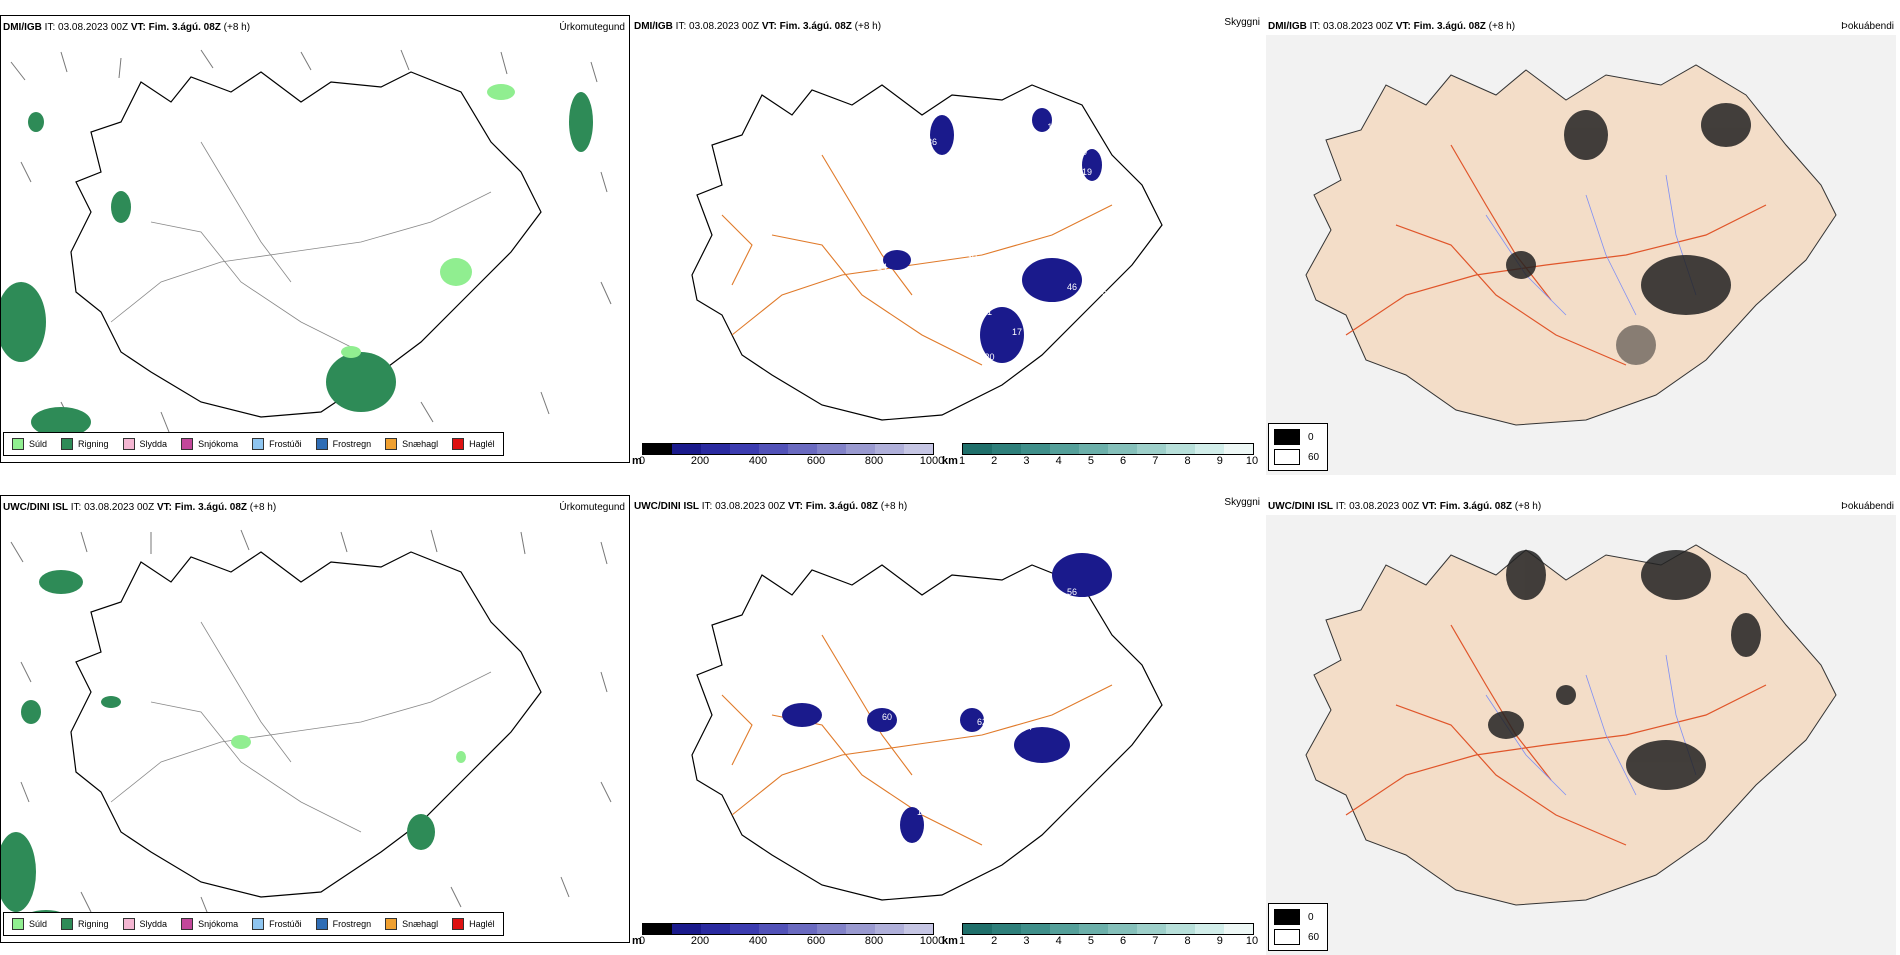  What do you see at coordinates (343, 444) in the screenshot?
I see `legend-item: Frostregn` at bounding box center [343, 444].